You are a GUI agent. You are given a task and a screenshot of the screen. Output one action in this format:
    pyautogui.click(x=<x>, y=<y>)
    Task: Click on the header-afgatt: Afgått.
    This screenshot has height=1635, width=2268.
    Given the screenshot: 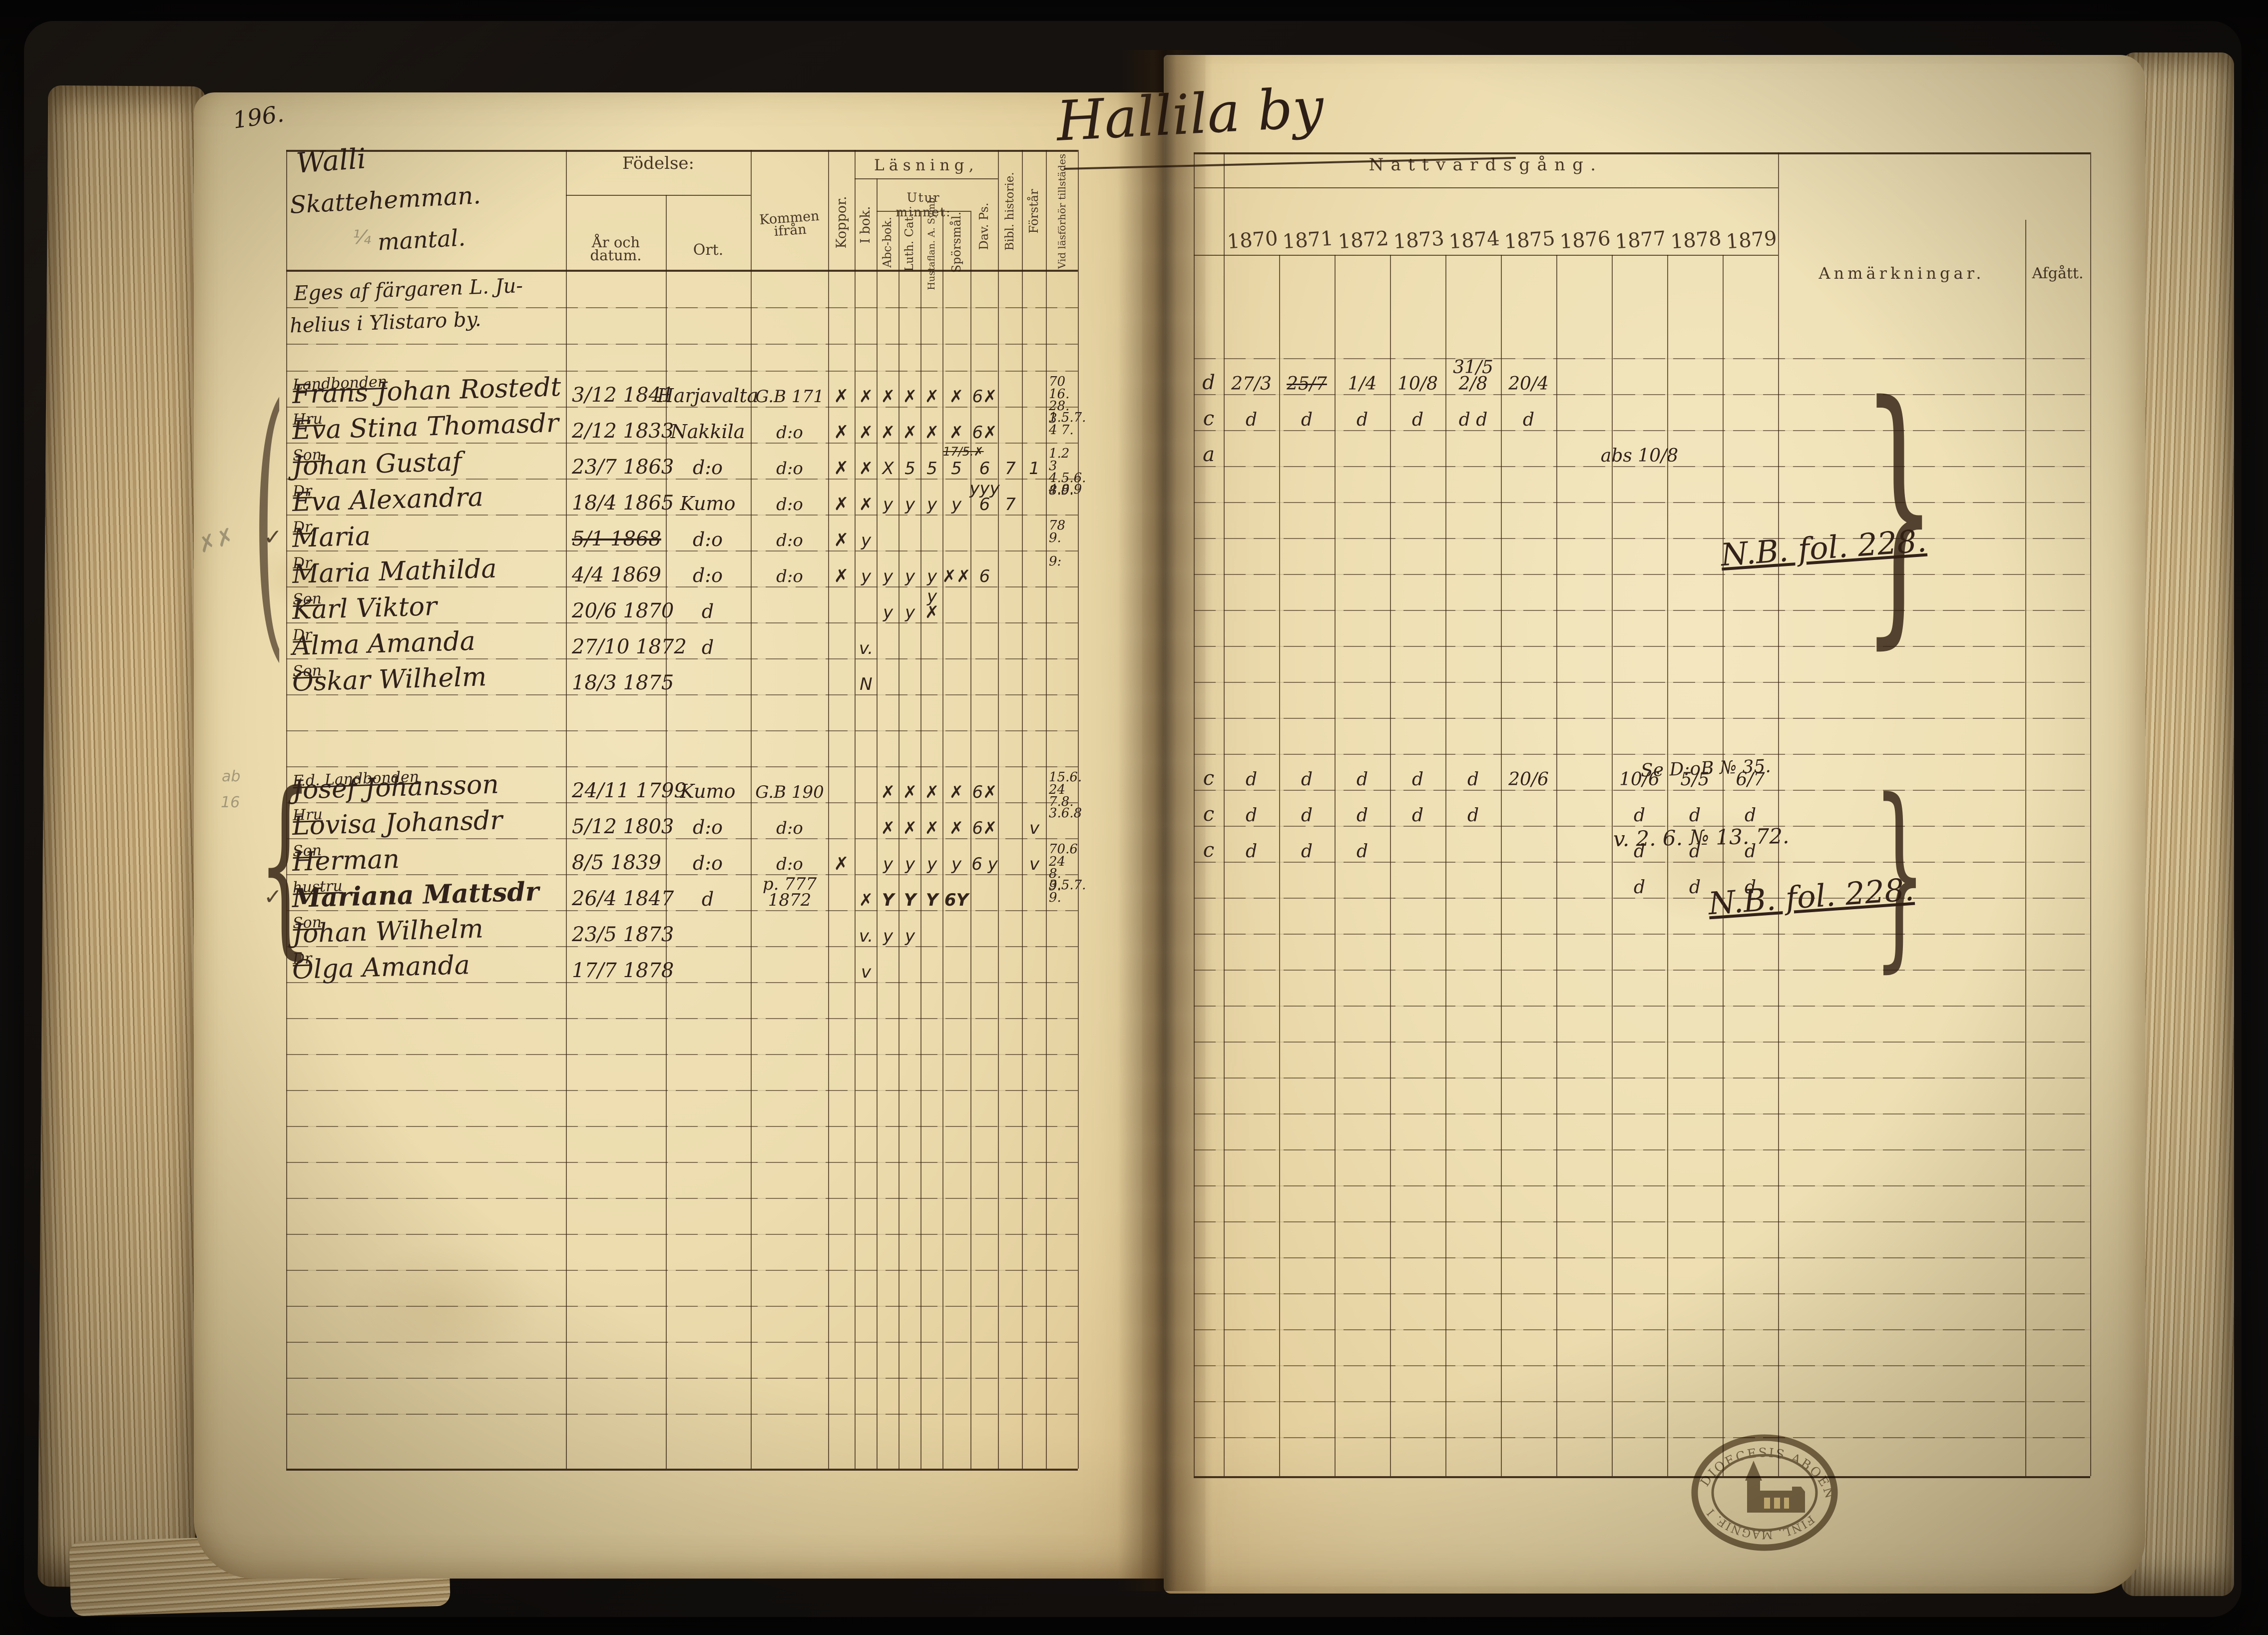 What is the action you would take?
    pyautogui.click(x=2058, y=273)
    